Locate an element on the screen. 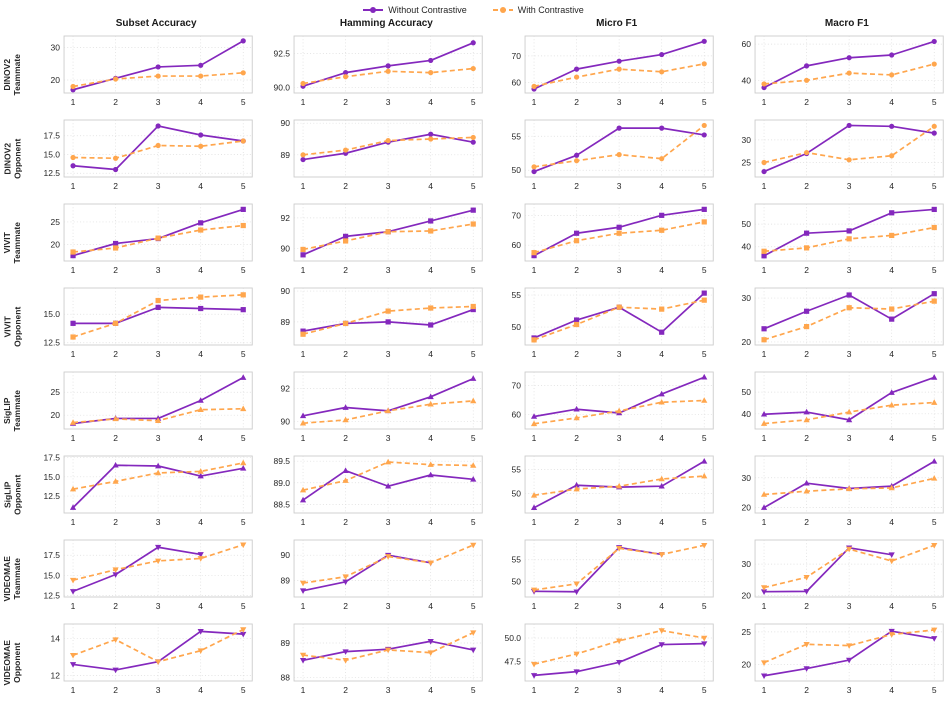 The height and width of the screenshot is (709, 947). y-tick-label: 50 is located at coordinates (516, 493).